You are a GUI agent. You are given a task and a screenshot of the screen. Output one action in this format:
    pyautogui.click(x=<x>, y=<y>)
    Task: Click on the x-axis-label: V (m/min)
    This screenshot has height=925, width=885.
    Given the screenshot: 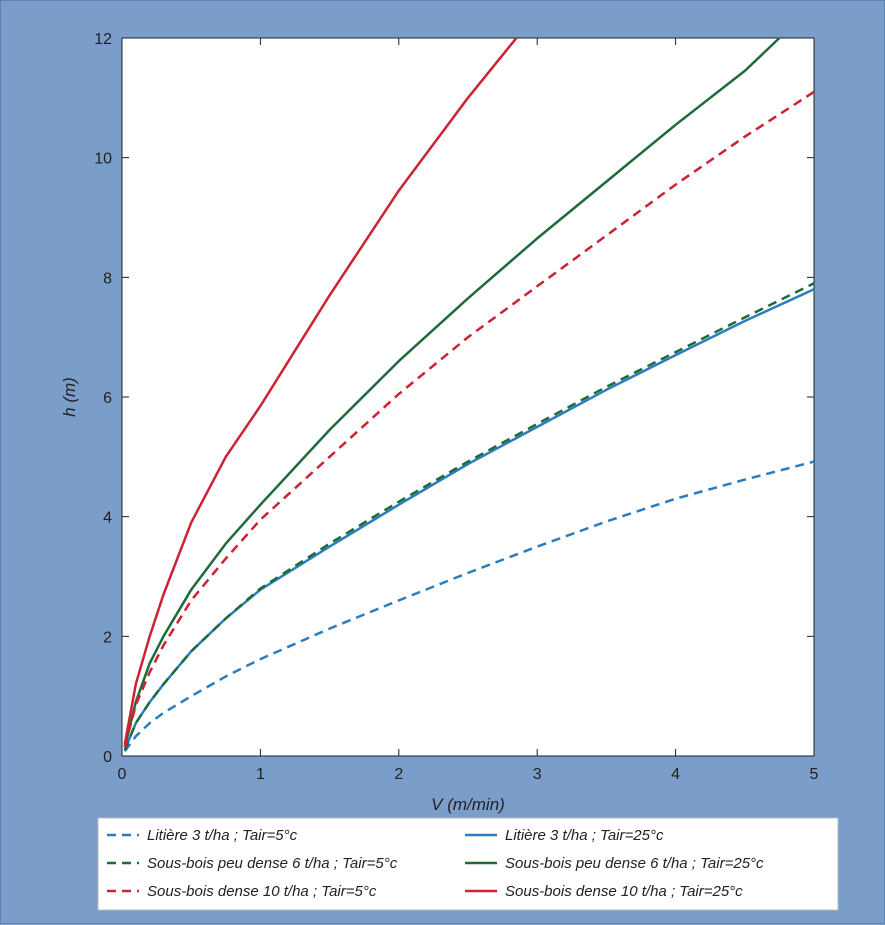 What is the action you would take?
    pyautogui.click(x=468, y=804)
    